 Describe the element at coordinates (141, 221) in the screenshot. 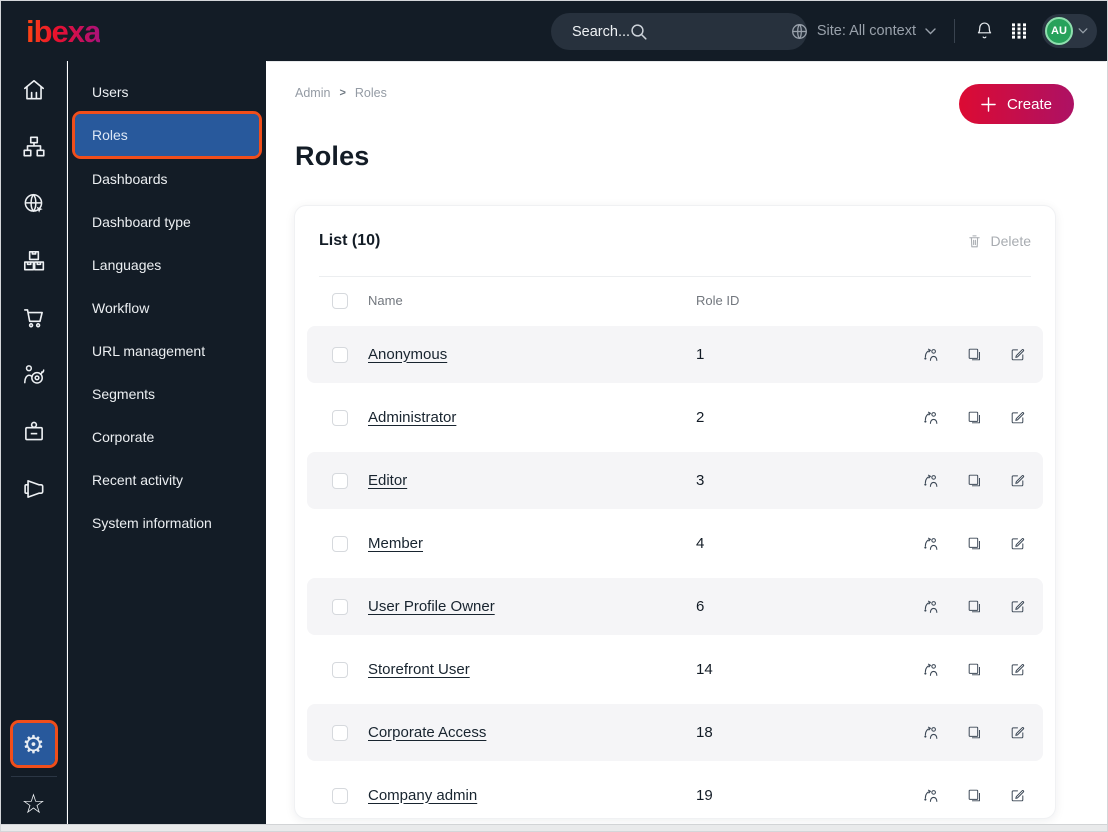

I see `sidebar-item-dashboard-type: Dashboard type` at that location.